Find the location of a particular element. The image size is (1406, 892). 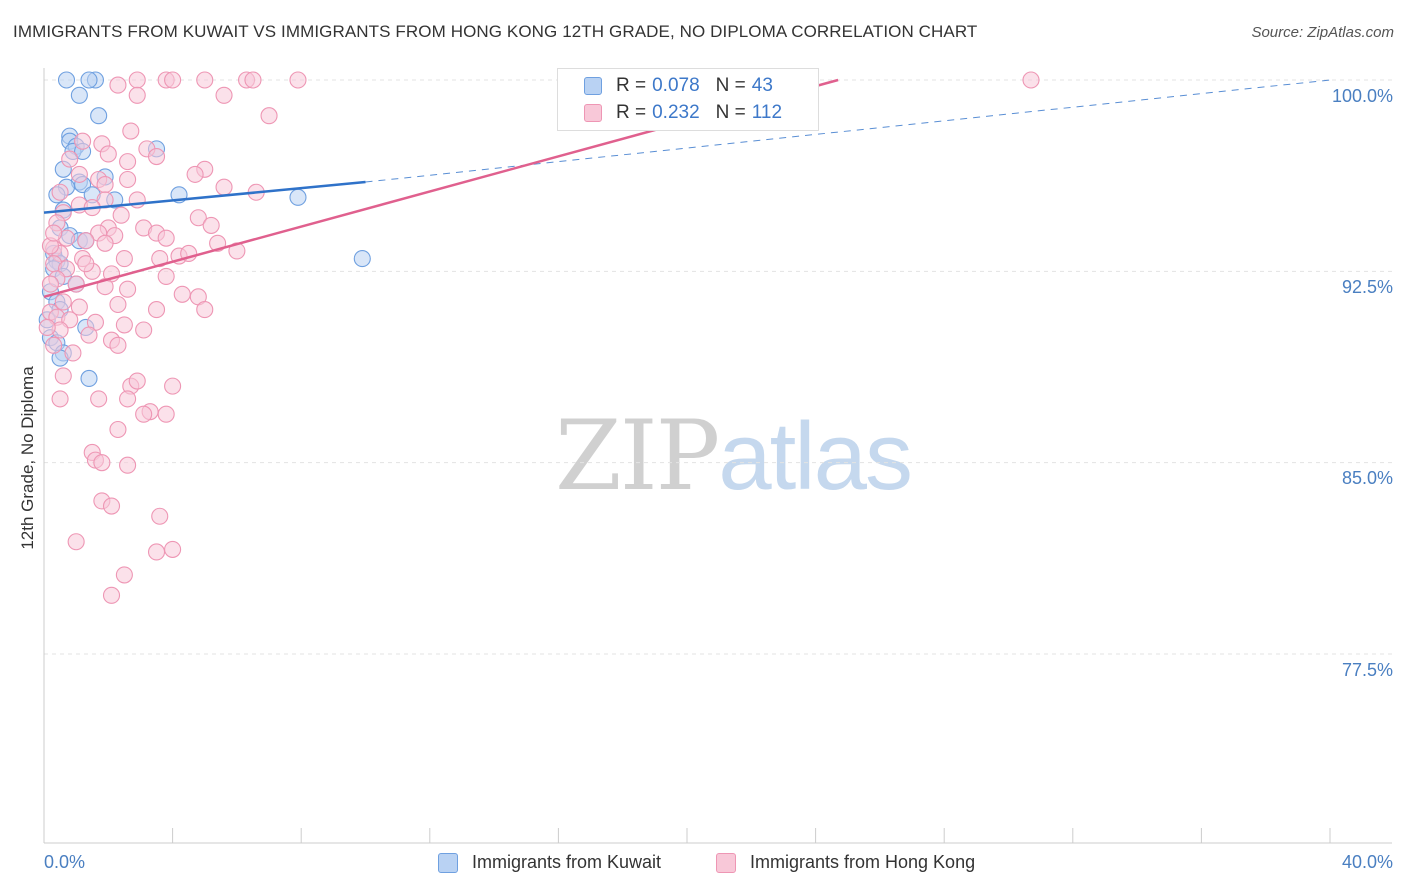

trendline-kuwait is located at coordinates (204, 197).